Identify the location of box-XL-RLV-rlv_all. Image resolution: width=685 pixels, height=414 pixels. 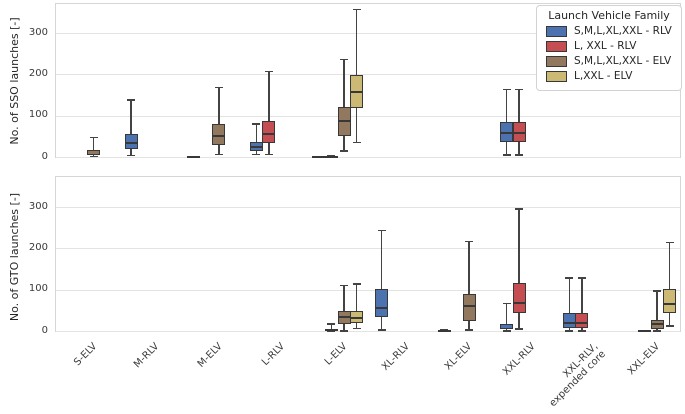
(381, 303).